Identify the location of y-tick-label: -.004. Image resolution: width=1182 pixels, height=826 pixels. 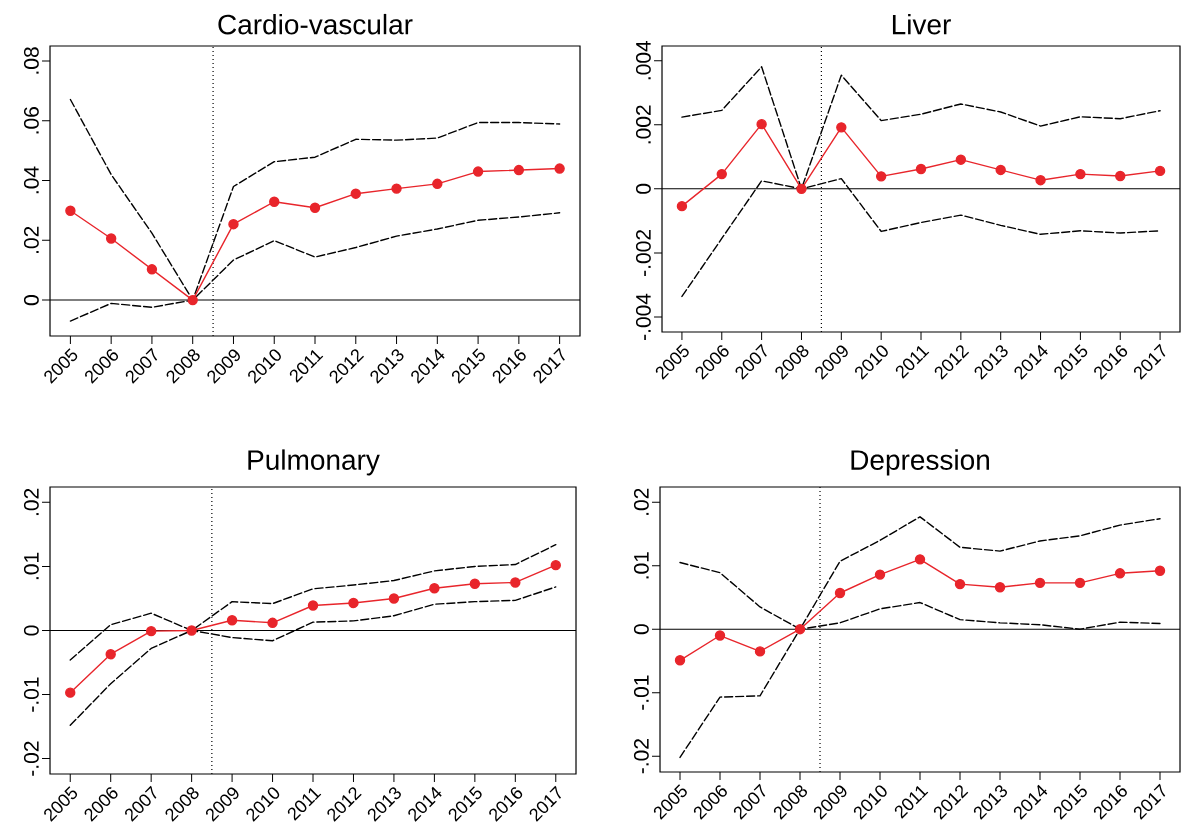
(643, 316).